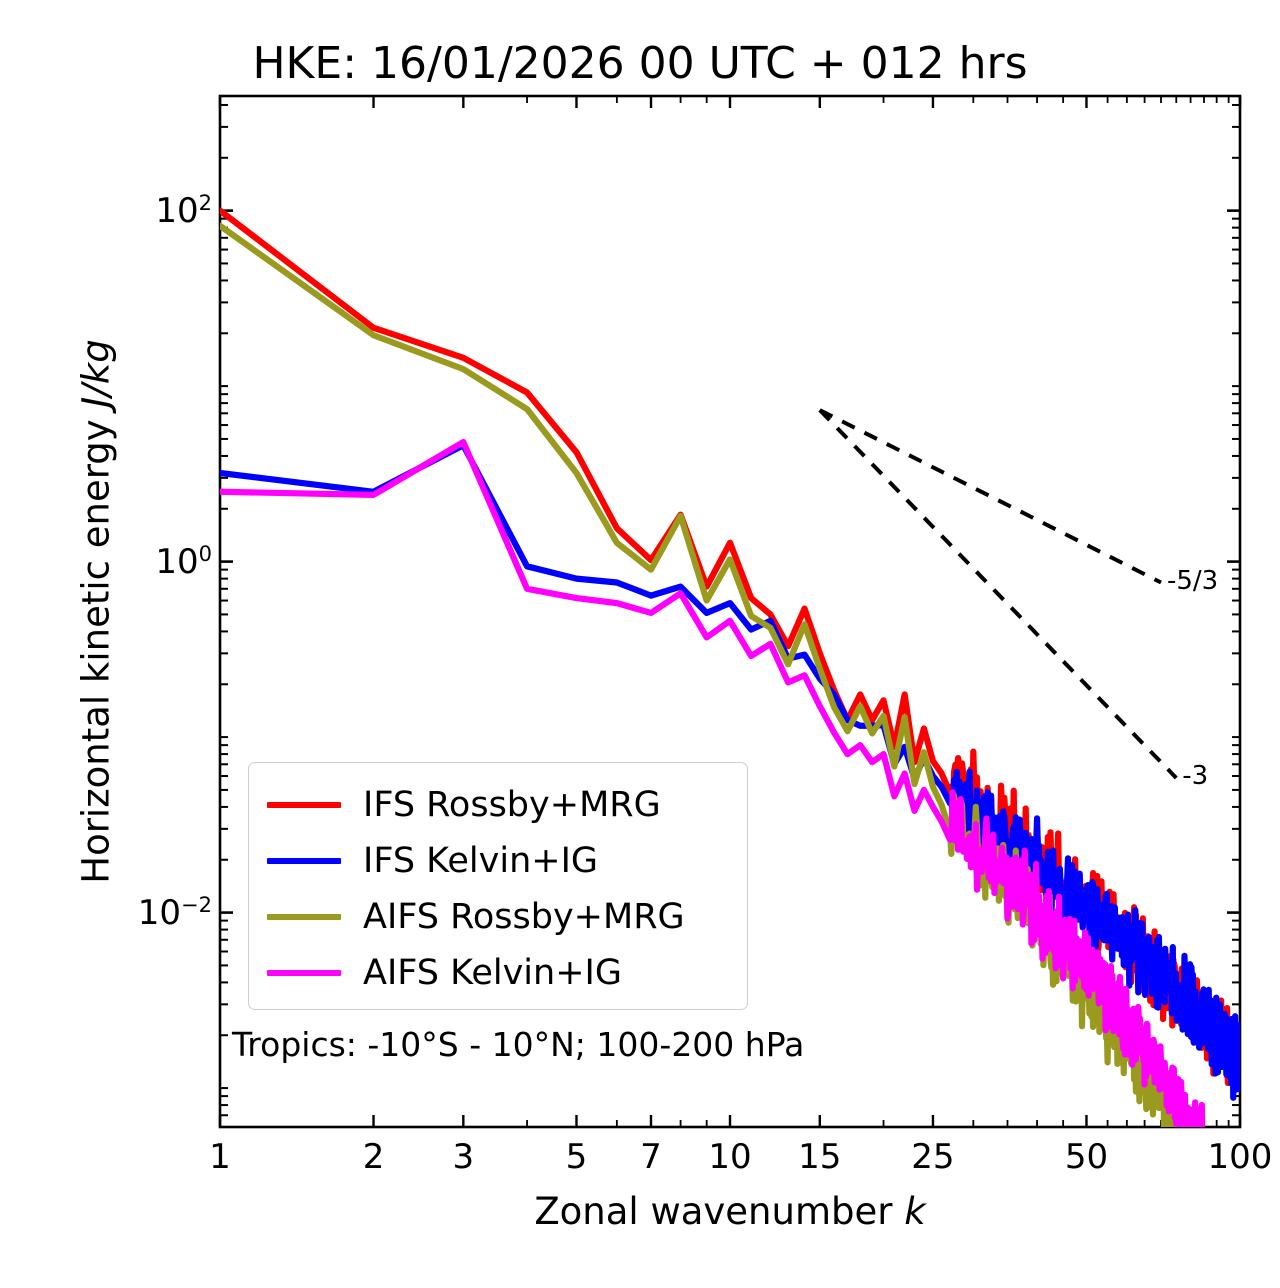  I want to click on legend-item: AIFS Rossby+MRG, so click(498, 917).